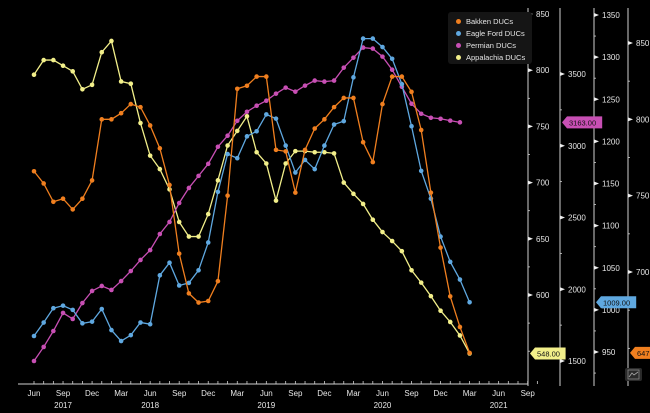 Image resolution: width=650 pixels, height=413 pixels. What do you see at coordinates (611, 268) in the screenshot?
I see `y-tick-label: 1050` at bounding box center [611, 268].